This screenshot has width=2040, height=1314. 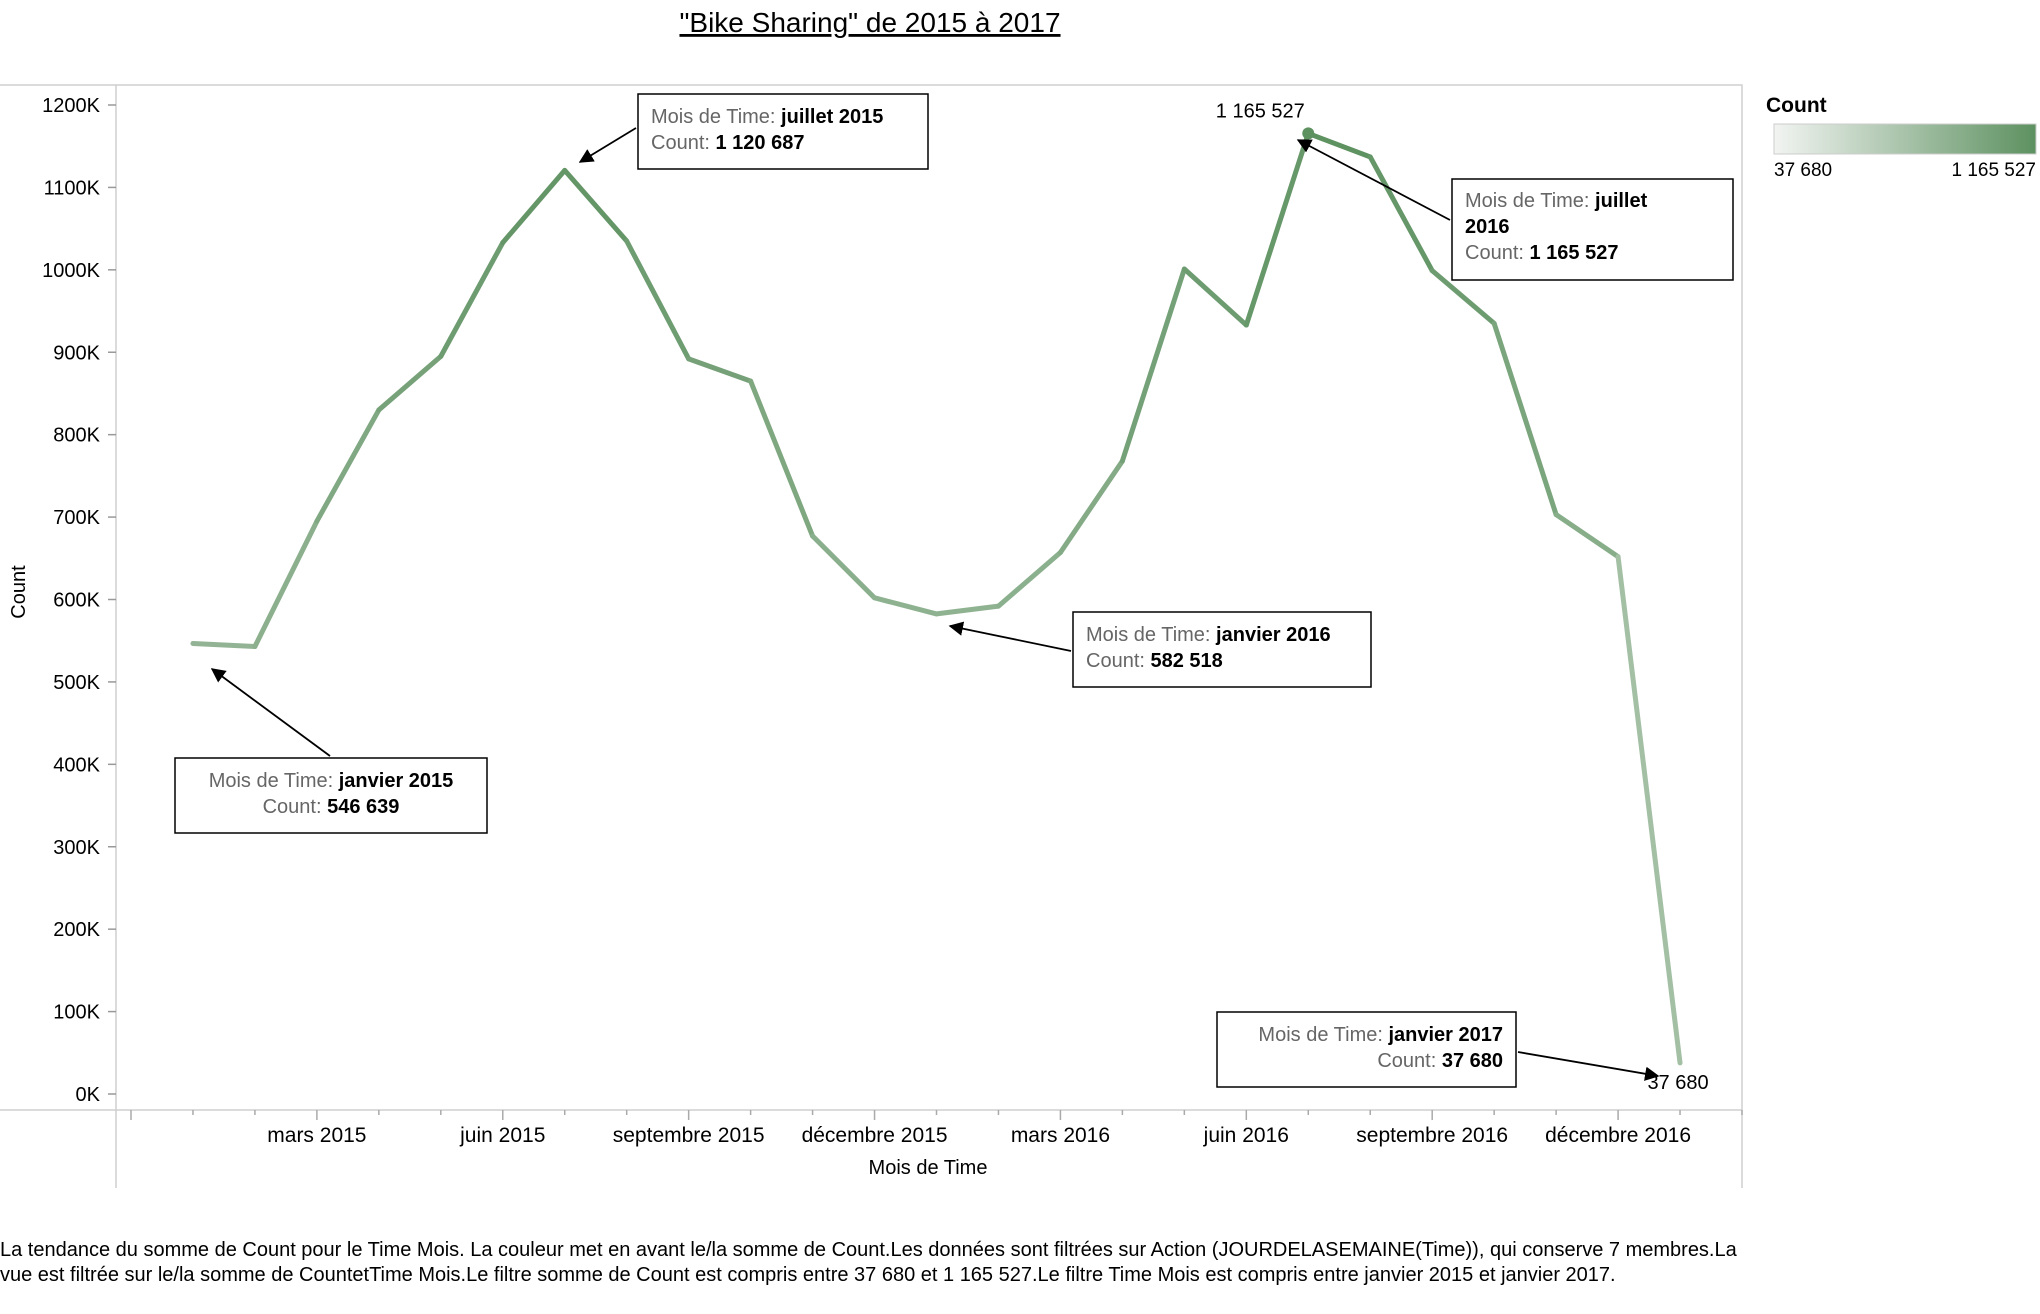 I want to click on legend-title: Count, so click(x=1796, y=105).